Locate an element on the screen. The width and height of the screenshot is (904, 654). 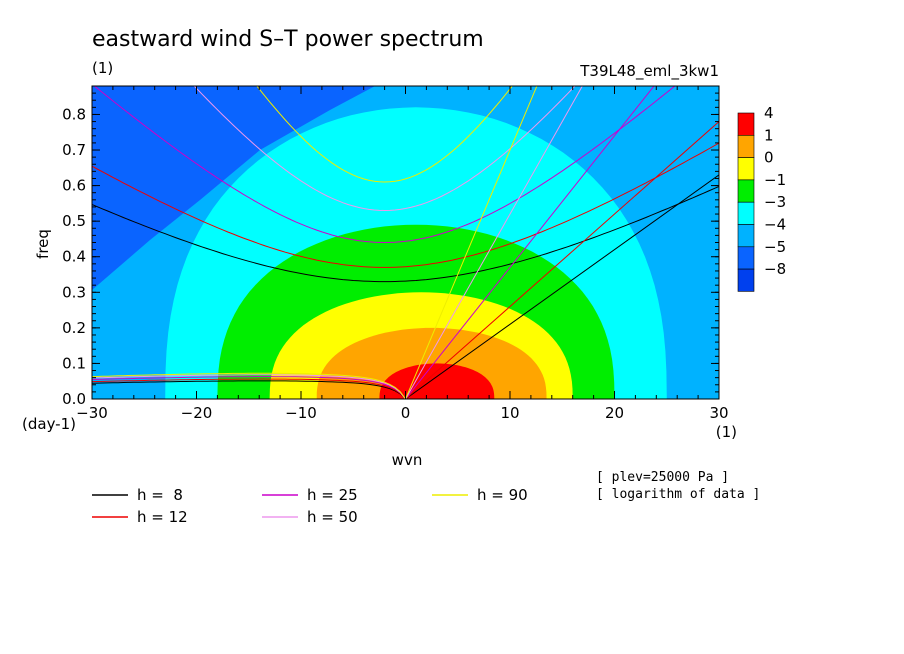
x-axis-label: wvn is located at coordinates (407, 460).